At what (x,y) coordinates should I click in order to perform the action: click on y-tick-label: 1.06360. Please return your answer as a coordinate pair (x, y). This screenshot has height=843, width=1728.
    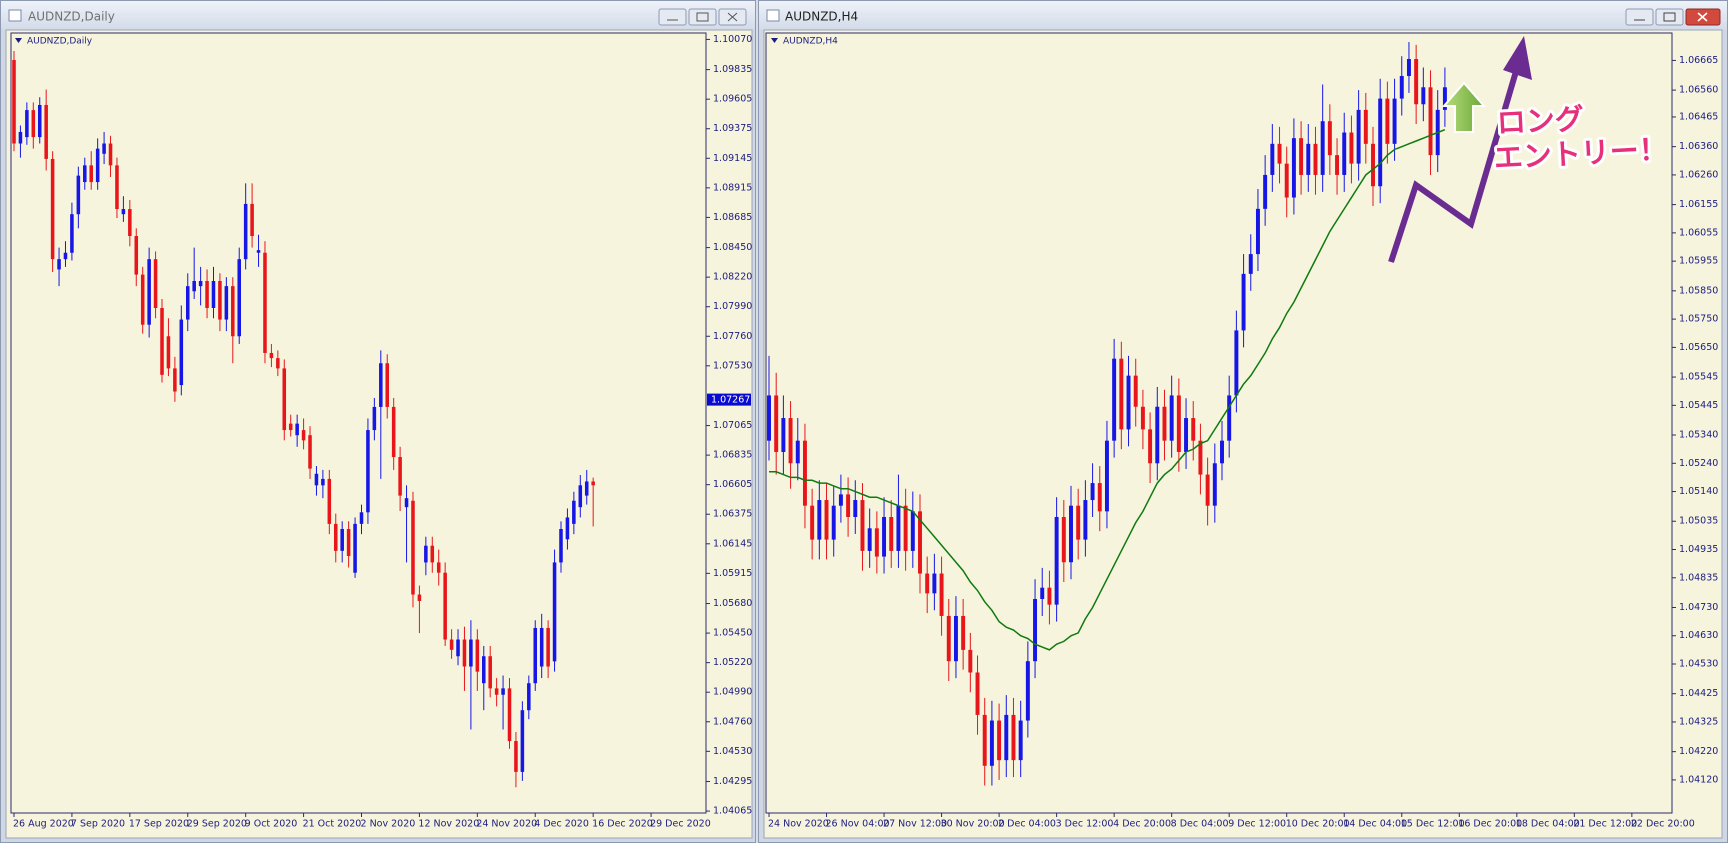
    Looking at the image, I should click on (1698, 146).